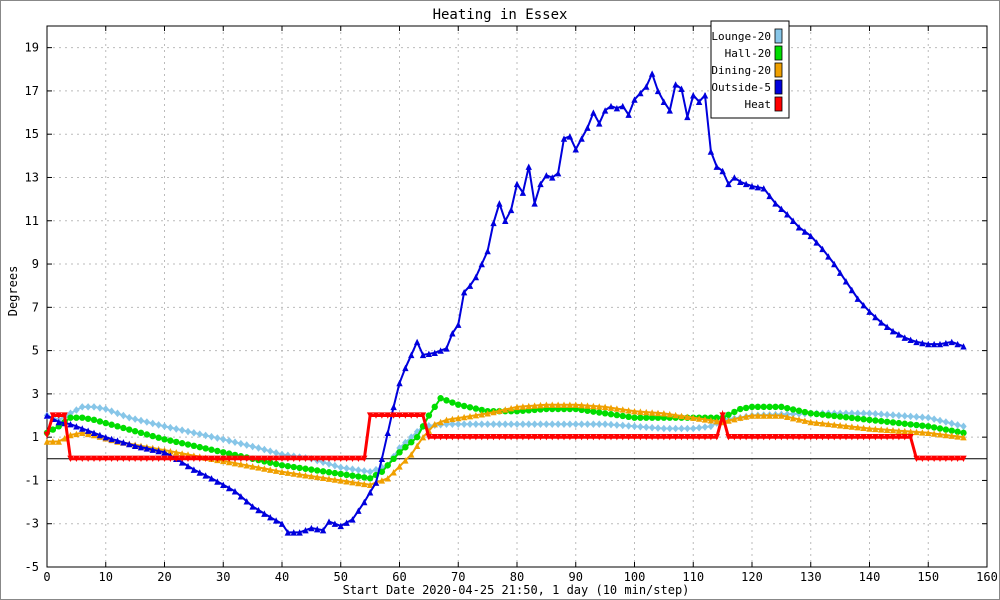 This screenshot has height=600, width=1000. What do you see at coordinates (35, 394) in the screenshot?
I see `y-tick-label: 3` at bounding box center [35, 394].